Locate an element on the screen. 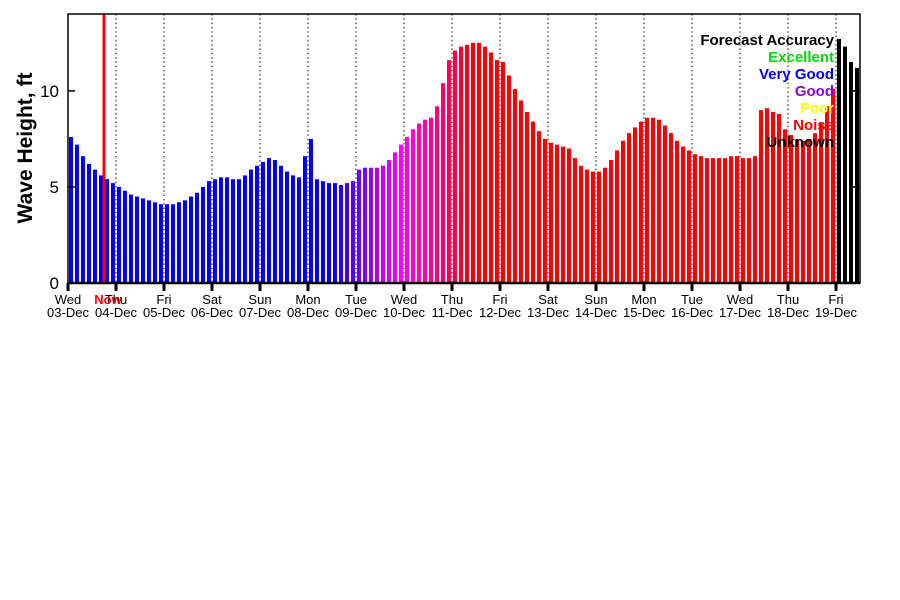 The height and width of the screenshot is (600, 900). x-tick-day: Fri is located at coordinates (835, 299).